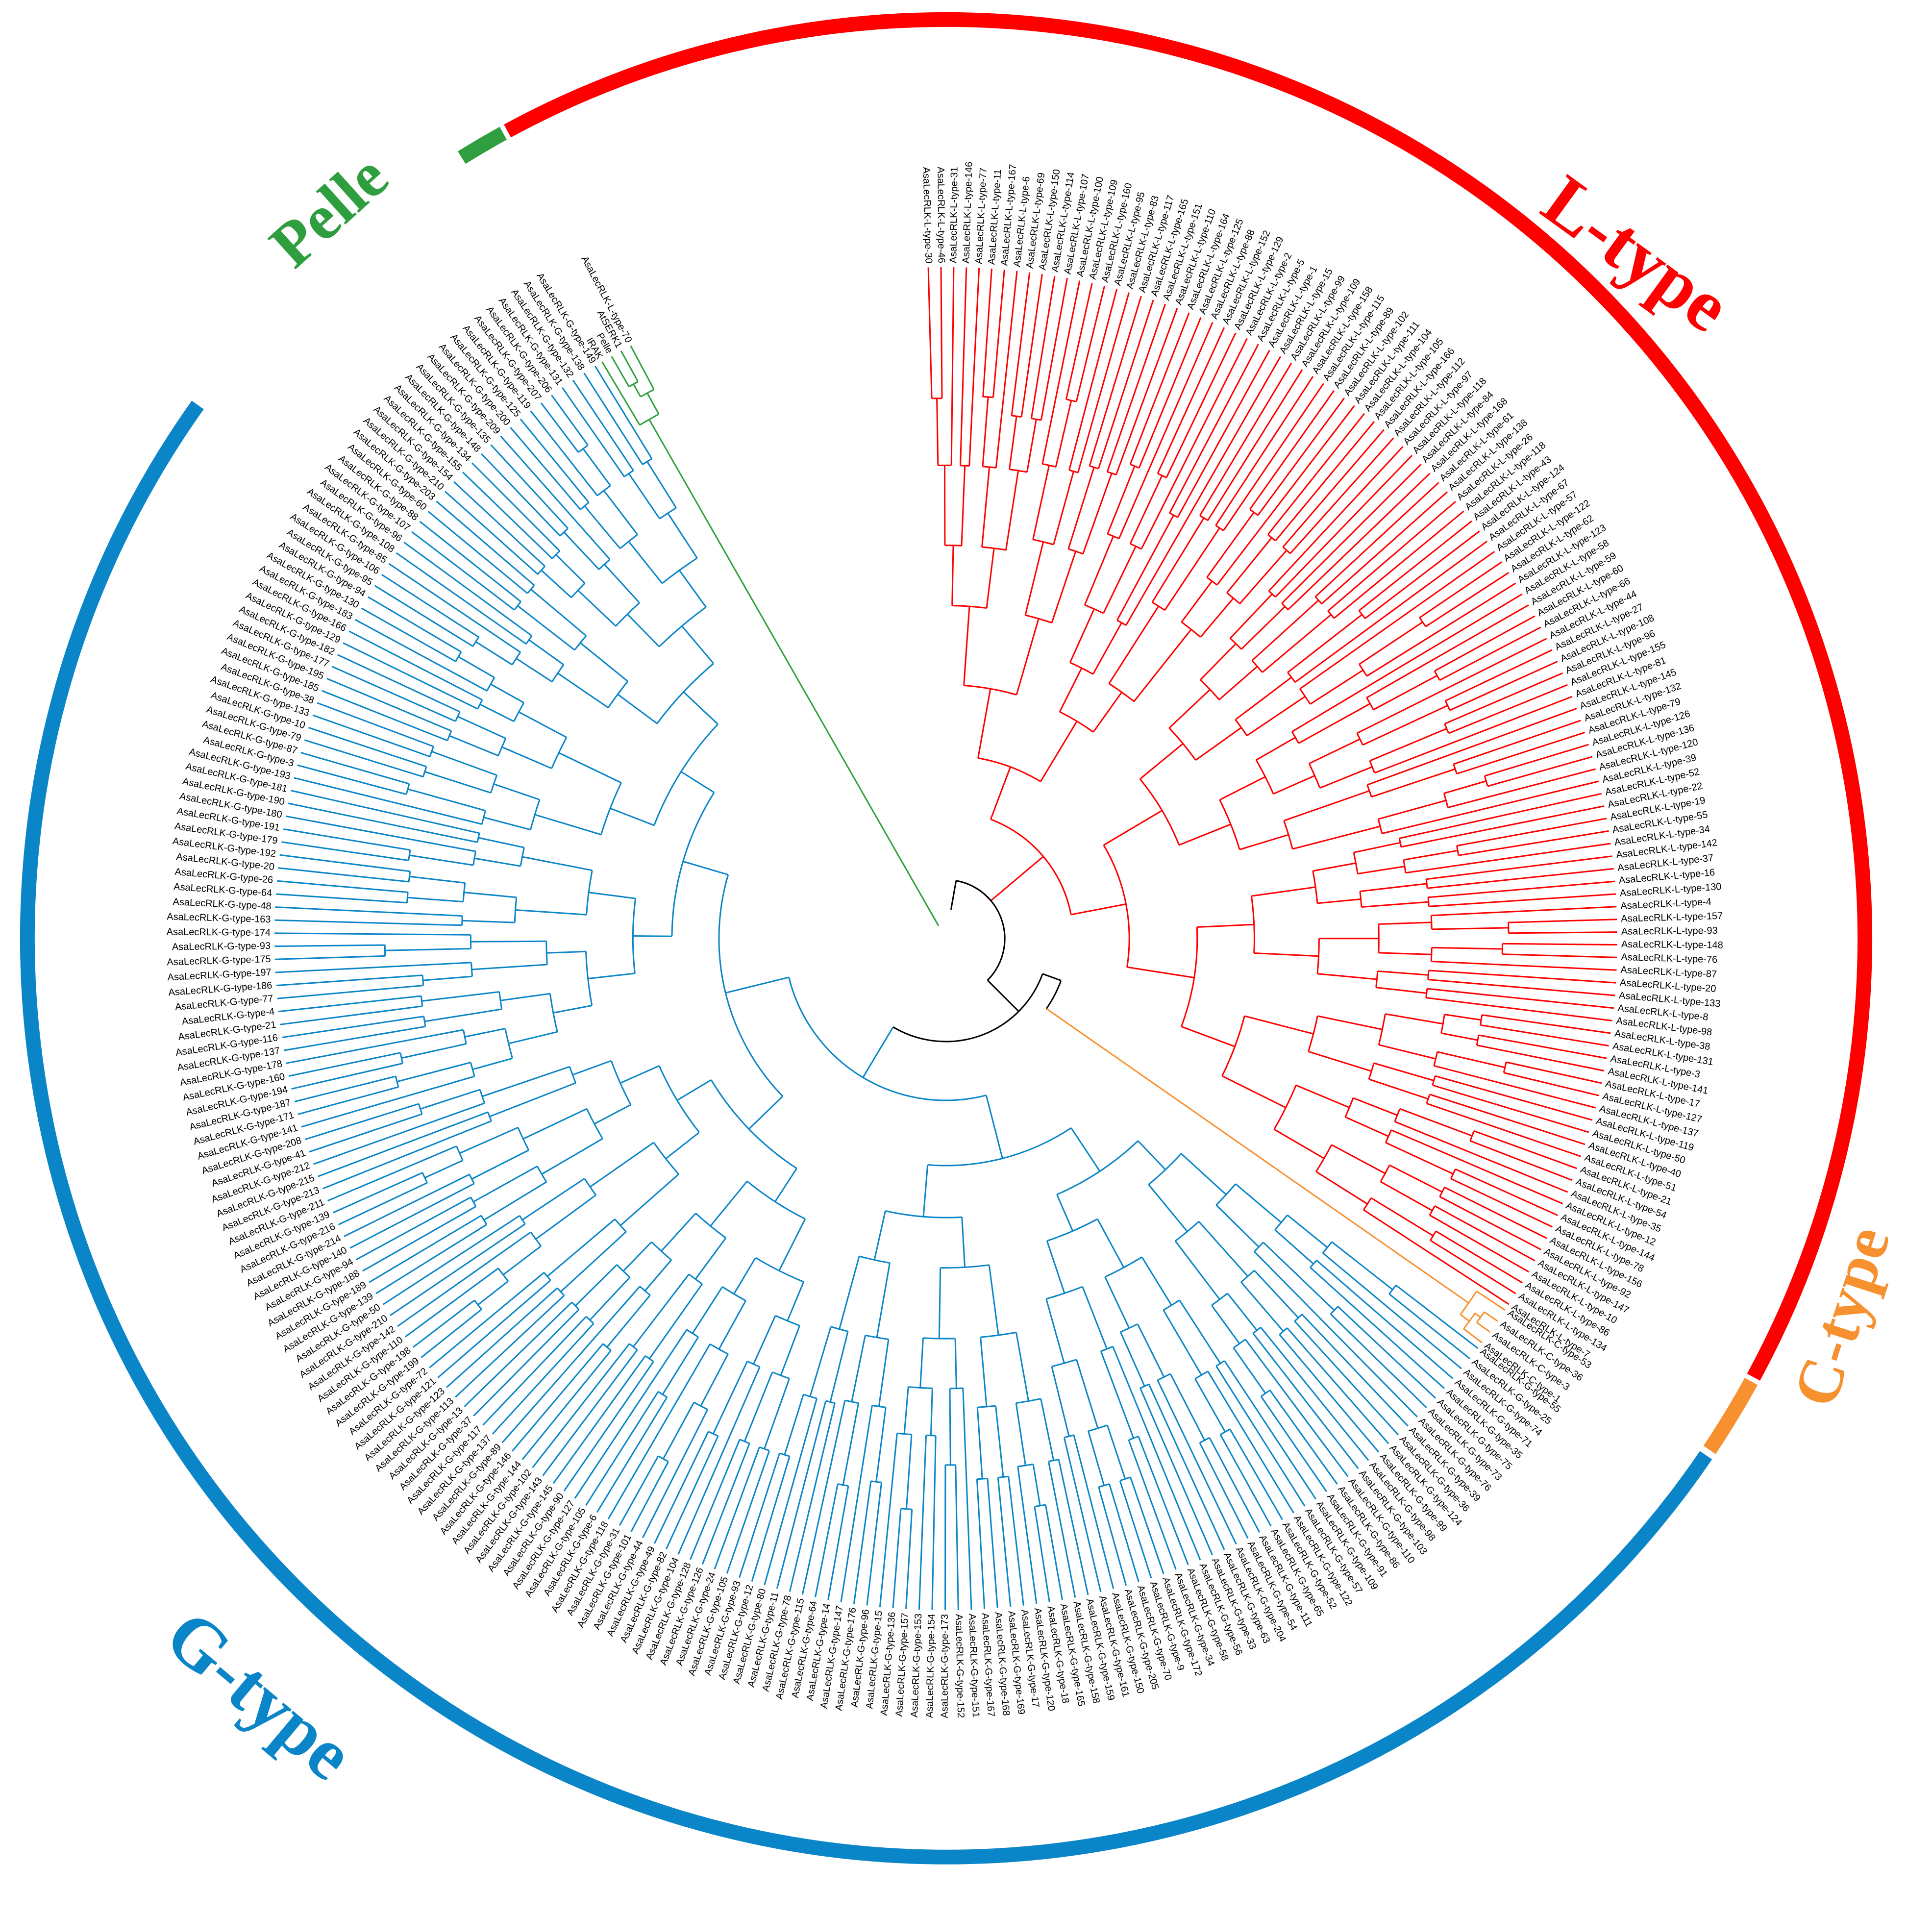  Describe the element at coordinates (1842, 1316) in the screenshot. I see `clade-label-ctype: C-type` at that location.